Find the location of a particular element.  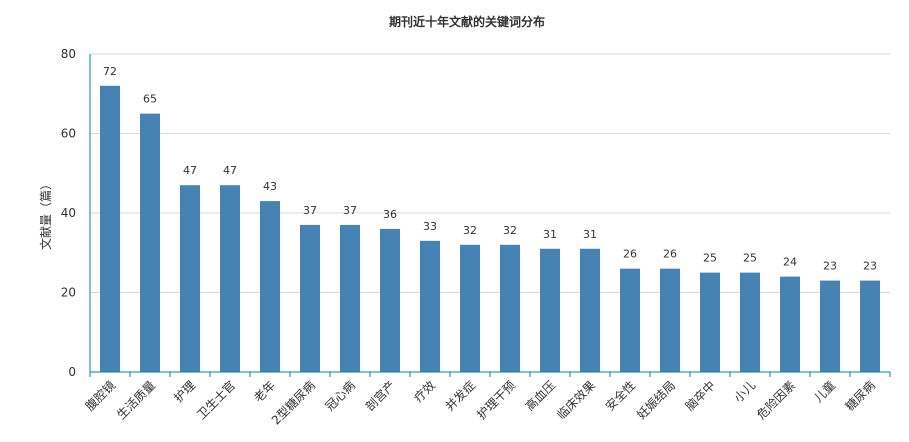

x-tick-label-18: 儿童 is located at coordinates (825, 392).